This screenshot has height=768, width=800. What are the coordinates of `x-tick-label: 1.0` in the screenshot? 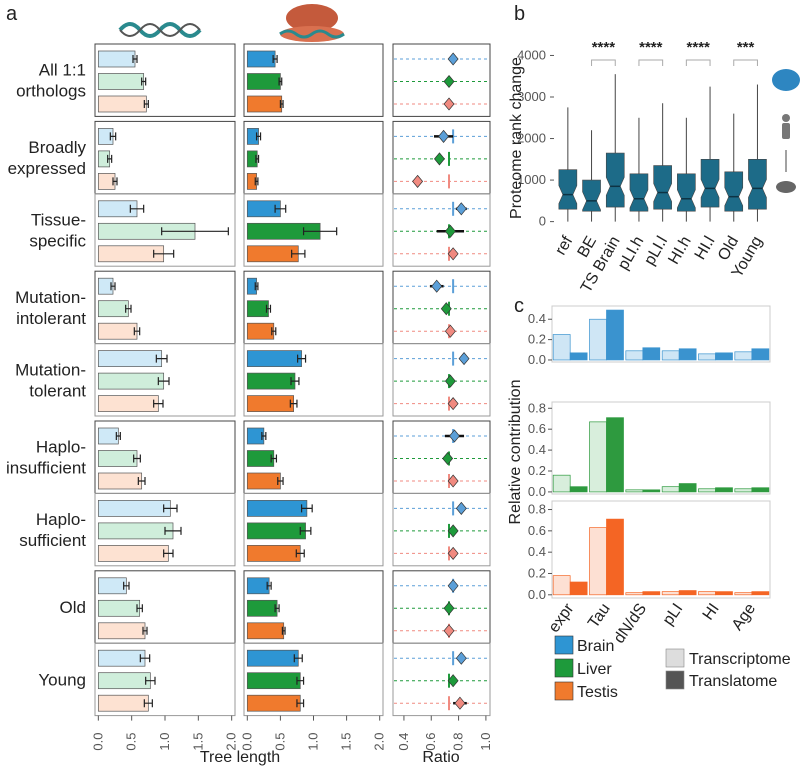 It's located at (164, 742).